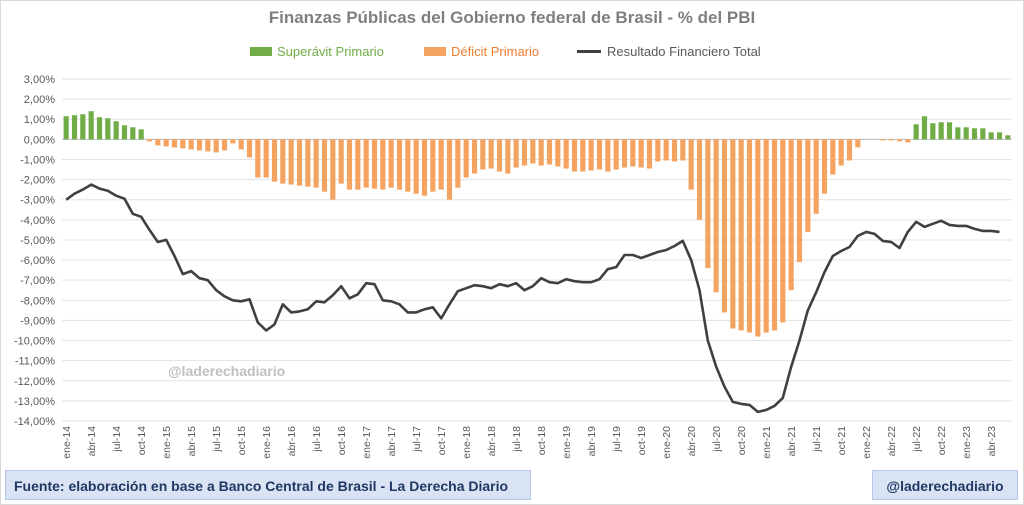  Describe the element at coordinates (330, 51) in the screenshot. I see `legend-label-superavit: Superávit Primario` at that location.